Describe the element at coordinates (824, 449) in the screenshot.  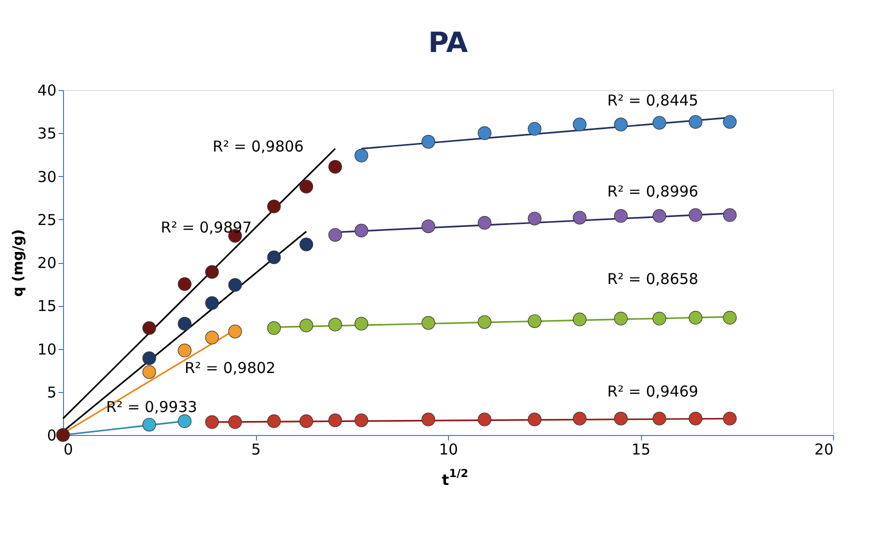
I see `x-tick-label: 20` at that location.